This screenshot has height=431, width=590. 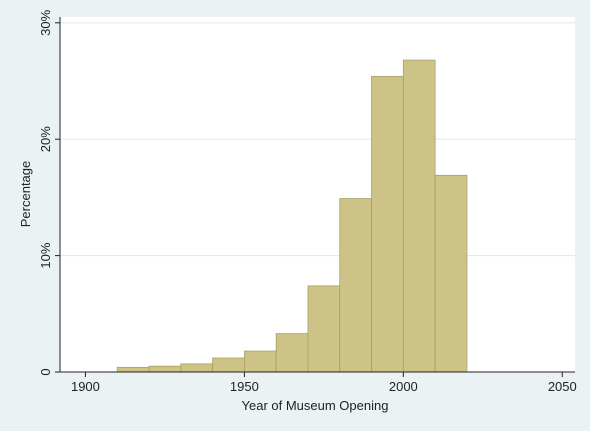 I want to click on y-tick-label: 10%, so click(x=45, y=255).